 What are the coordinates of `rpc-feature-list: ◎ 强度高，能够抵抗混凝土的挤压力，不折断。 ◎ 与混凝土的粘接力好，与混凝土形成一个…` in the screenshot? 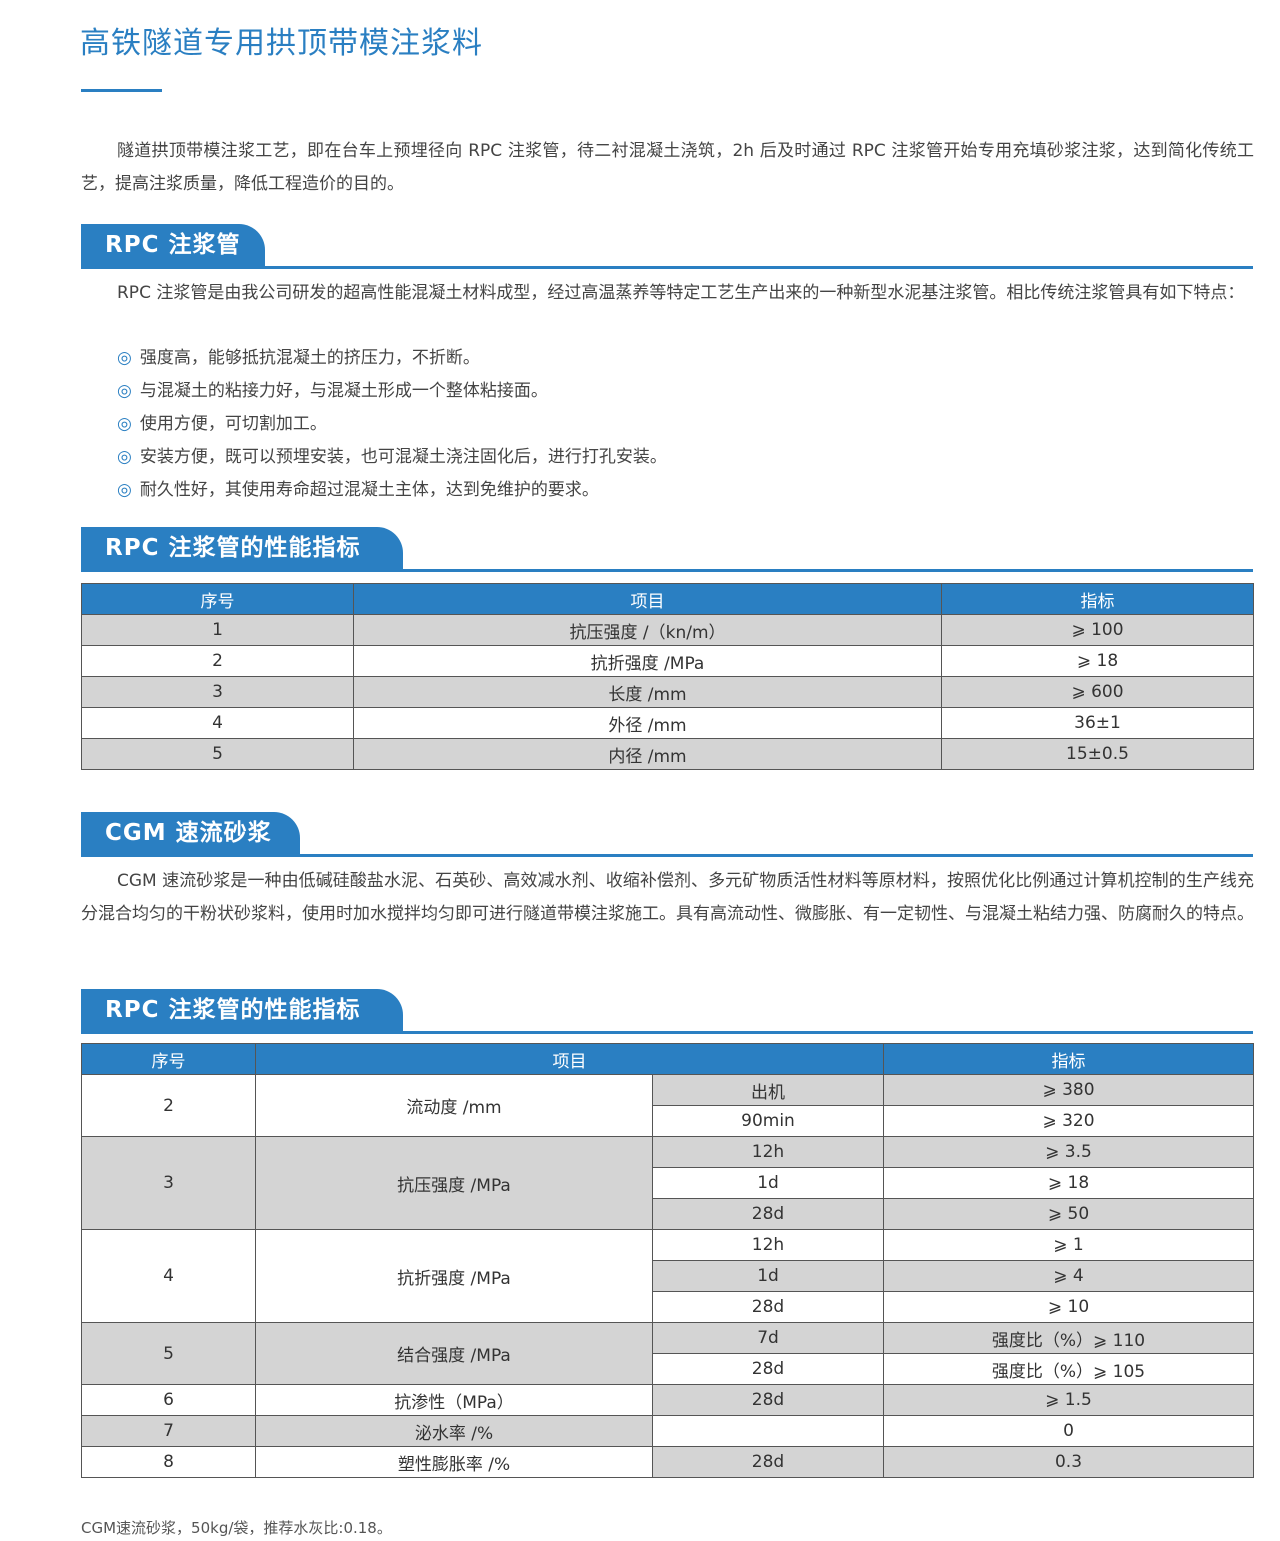 It's located at (392, 424).